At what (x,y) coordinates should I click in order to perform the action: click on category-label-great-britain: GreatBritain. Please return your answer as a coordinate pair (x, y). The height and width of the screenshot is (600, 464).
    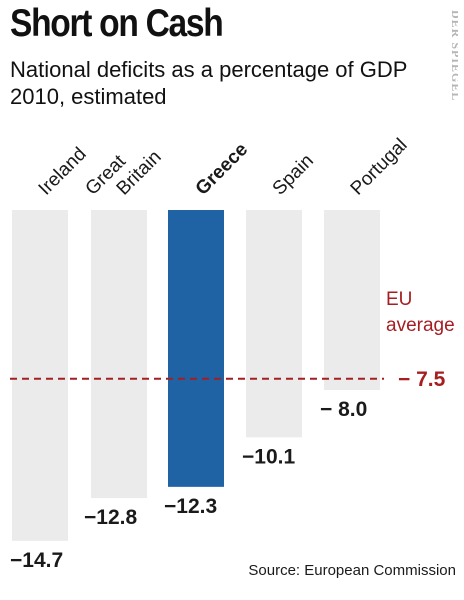
    Looking at the image, I should click on (124, 173).